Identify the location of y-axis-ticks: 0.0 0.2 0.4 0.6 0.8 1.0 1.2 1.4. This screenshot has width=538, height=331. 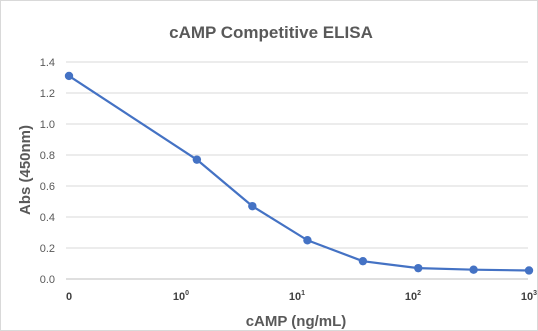
(47, 171).